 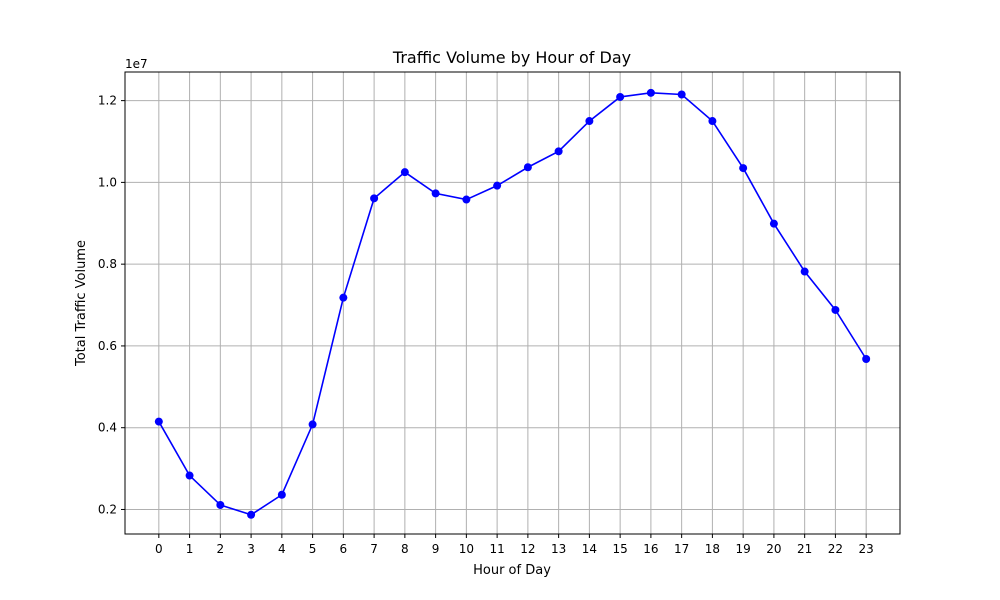 I want to click on x-tick-label: 19, so click(x=743, y=549).